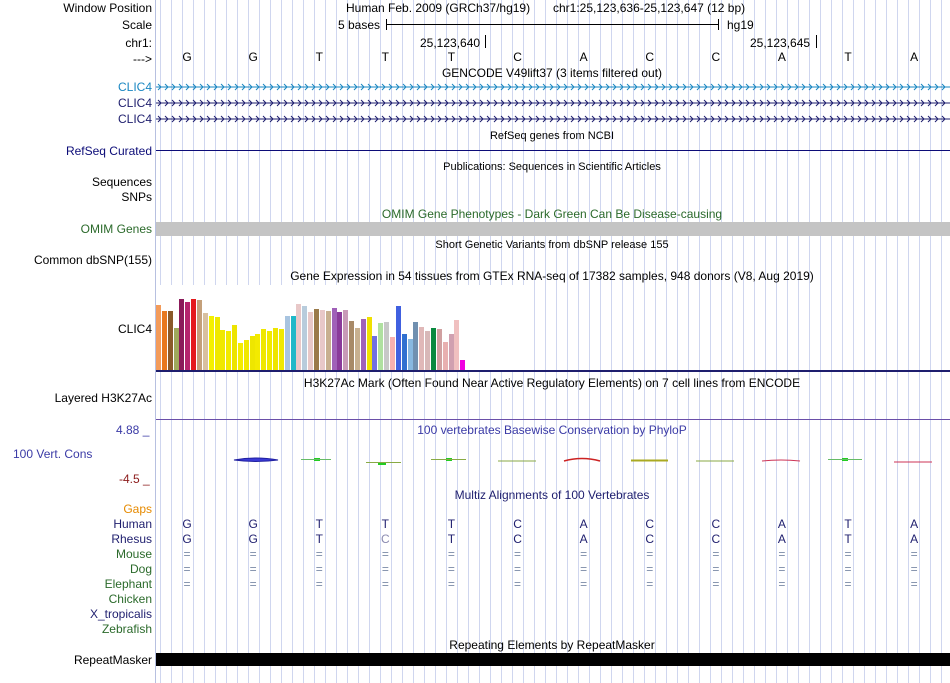 The height and width of the screenshot is (683, 950). Describe the element at coordinates (552, 73) in the screenshot. I see `gencode-title: GENCODE V49lift37 (3 items filtered out)` at that location.